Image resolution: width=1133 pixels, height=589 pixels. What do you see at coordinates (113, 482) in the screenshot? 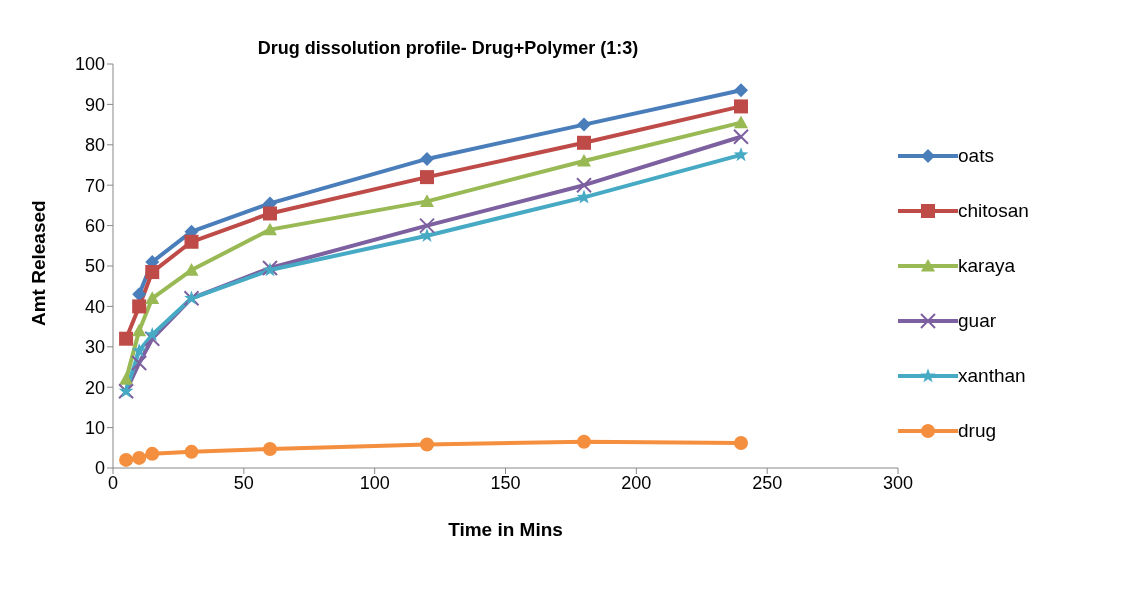
I see `x-tick-label: 0` at bounding box center [113, 482].